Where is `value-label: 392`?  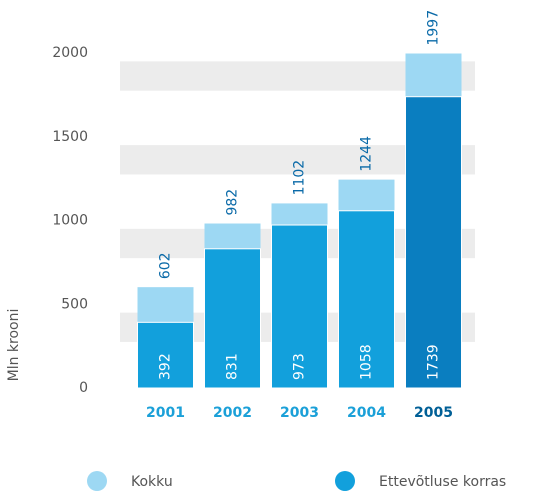
value-label: 392 is located at coordinates (166, 366).